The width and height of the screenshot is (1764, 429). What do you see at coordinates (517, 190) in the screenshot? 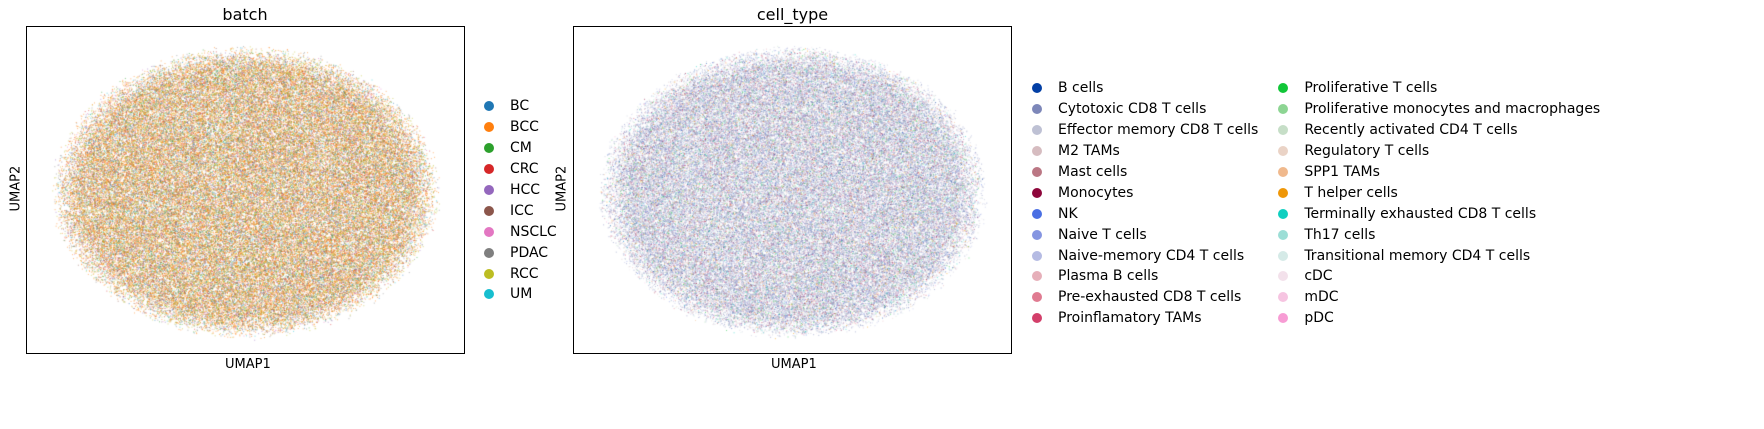
I see `legend-item: HCC` at bounding box center [517, 190].